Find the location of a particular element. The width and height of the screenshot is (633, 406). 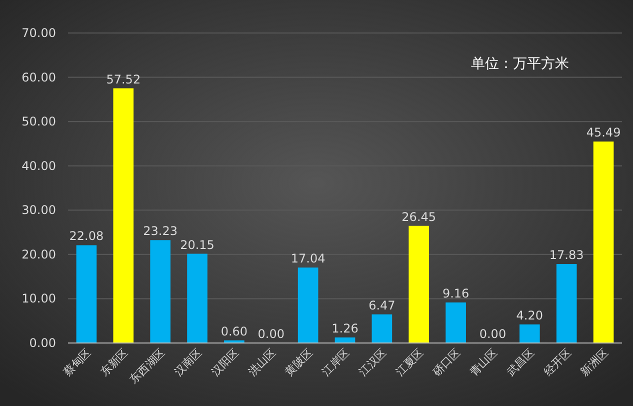

y-tick-label: 60.00 is located at coordinates (39, 77).